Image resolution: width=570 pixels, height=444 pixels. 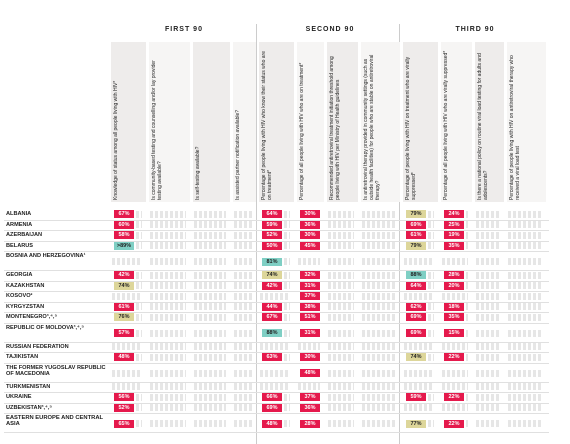 I want to click on percent-cell: 50%, so click(x=272, y=245).